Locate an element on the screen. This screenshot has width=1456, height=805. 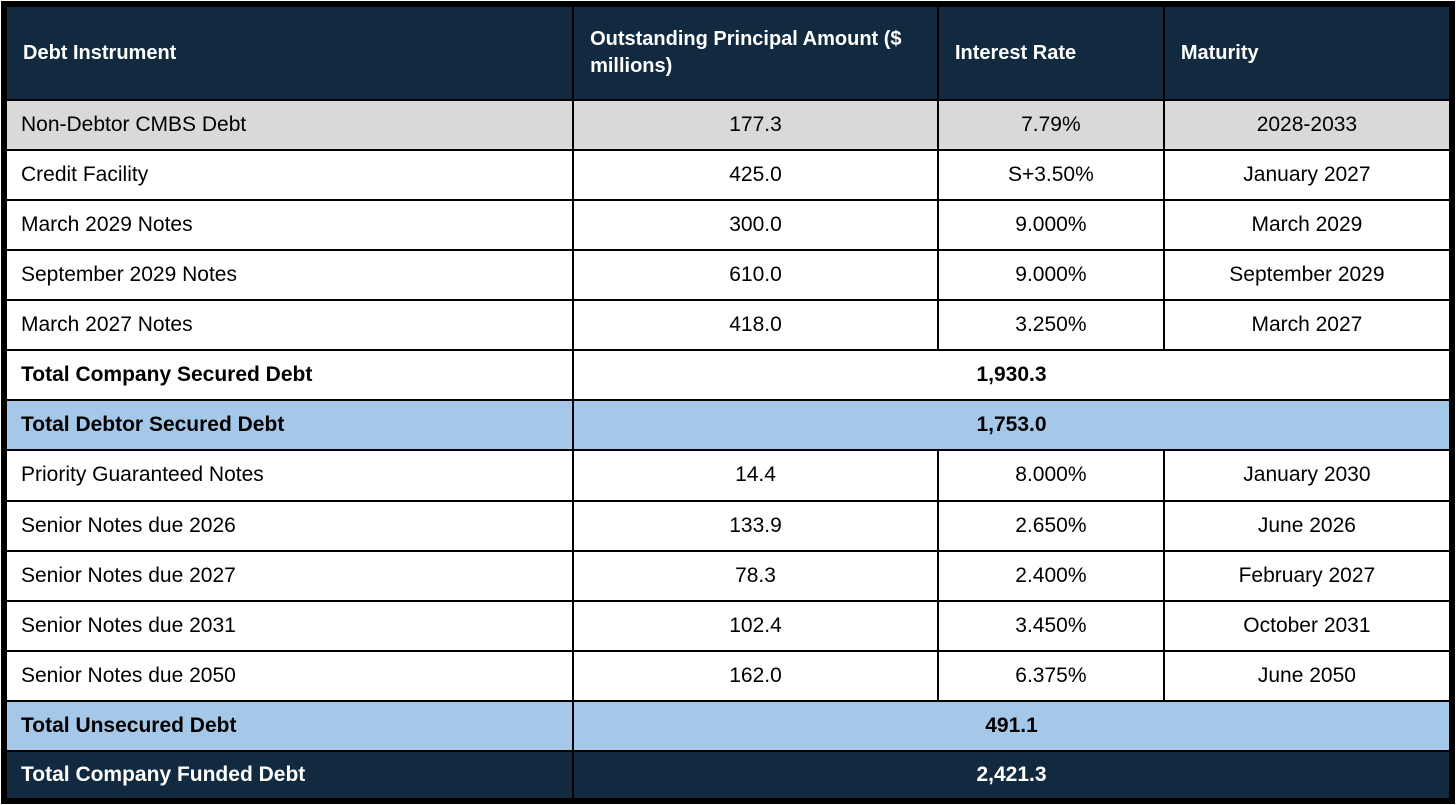
row-rate: 3.250% is located at coordinates (1050, 325).